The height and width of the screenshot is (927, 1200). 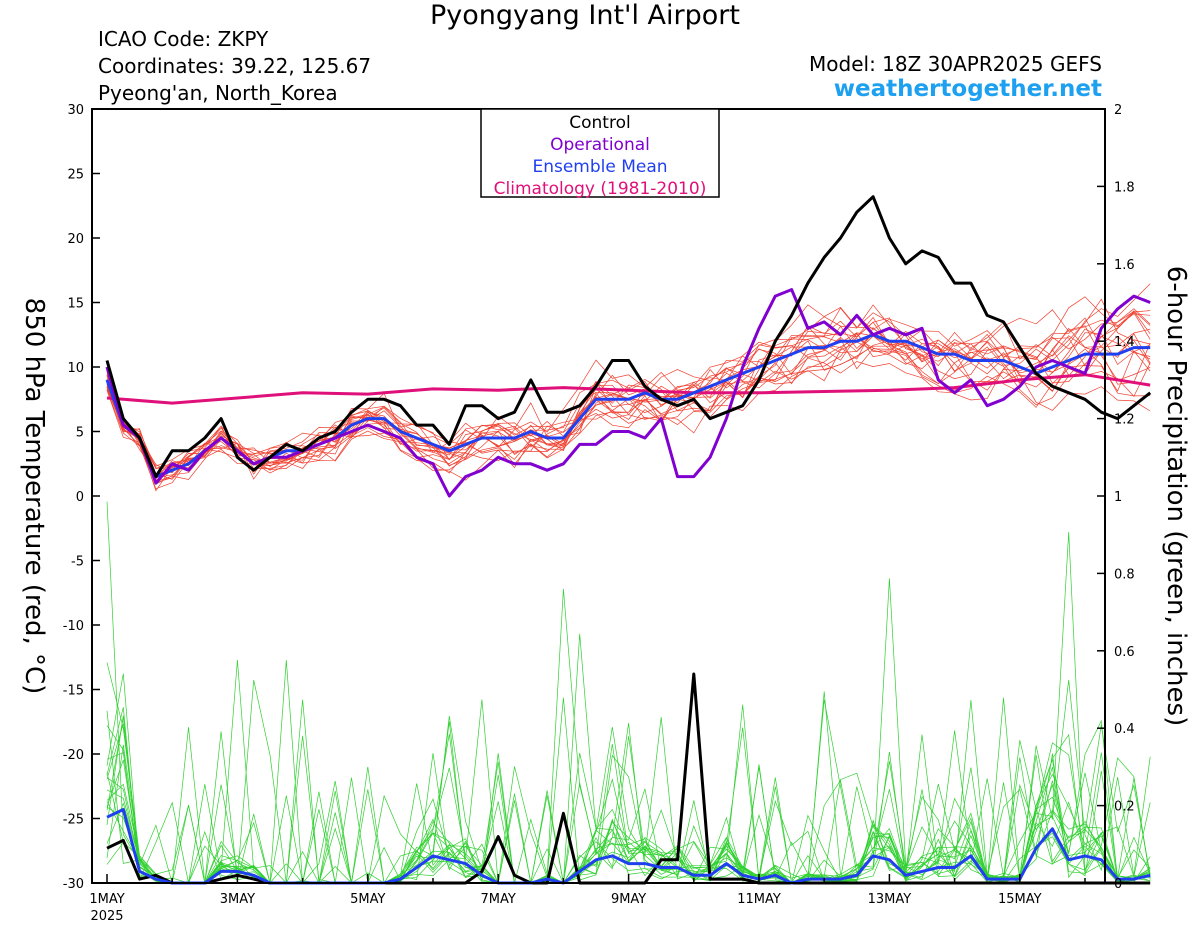 What do you see at coordinates (80, 433) in the screenshot?
I see `left-tick-label: 5` at bounding box center [80, 433].